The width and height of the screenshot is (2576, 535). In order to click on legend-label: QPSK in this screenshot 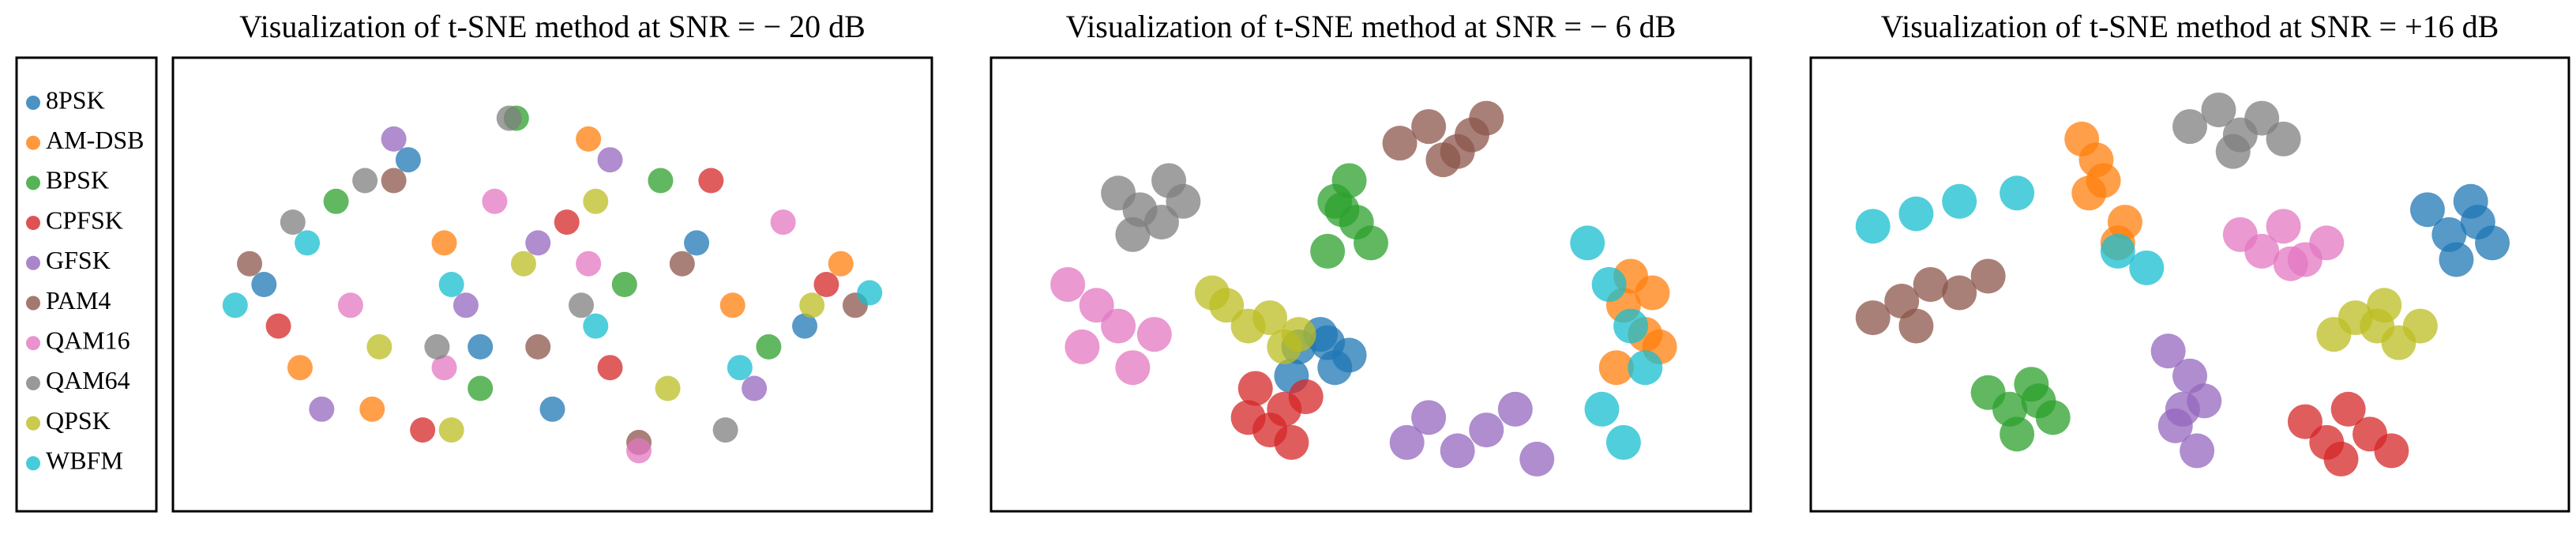, I will do `click(78, 420)`.